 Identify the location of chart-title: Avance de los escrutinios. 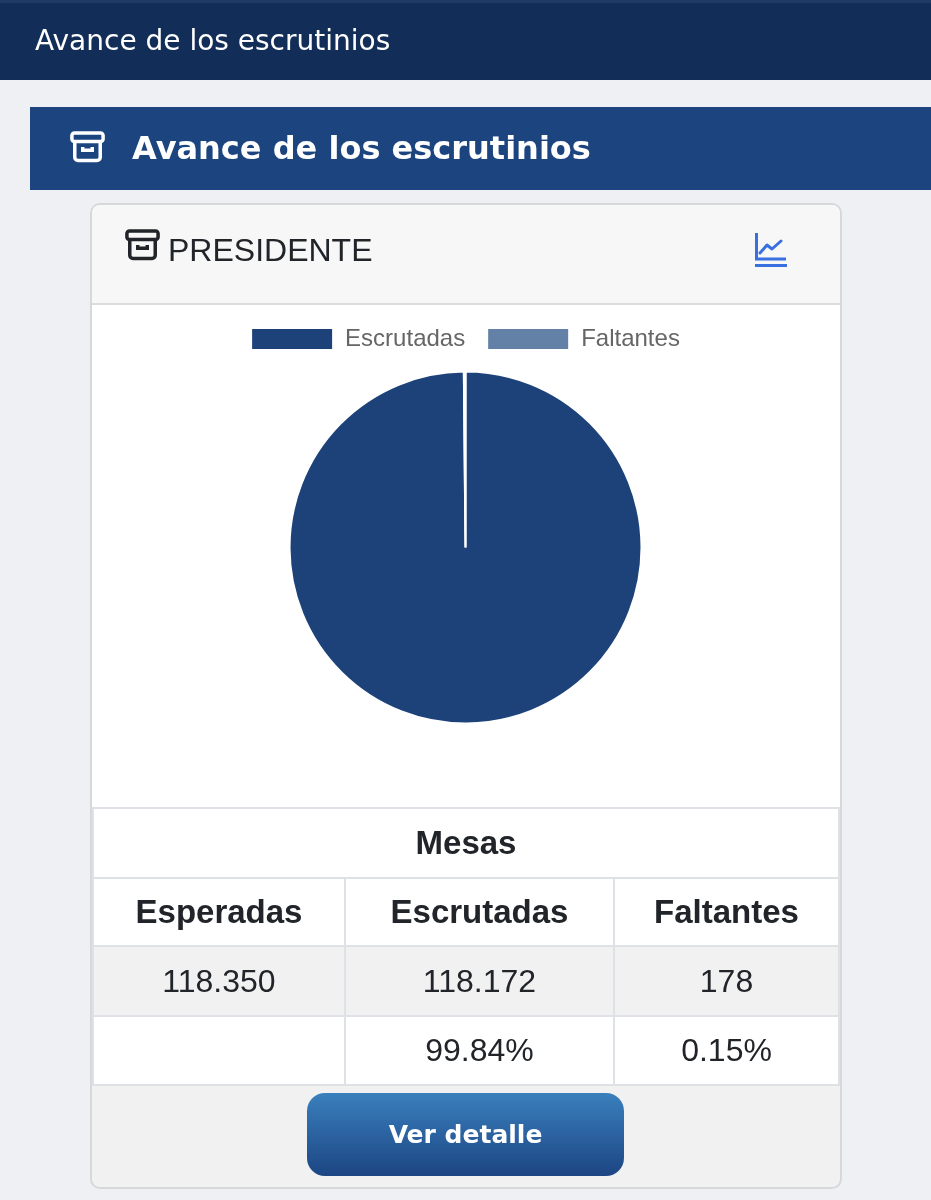
(361, 148).